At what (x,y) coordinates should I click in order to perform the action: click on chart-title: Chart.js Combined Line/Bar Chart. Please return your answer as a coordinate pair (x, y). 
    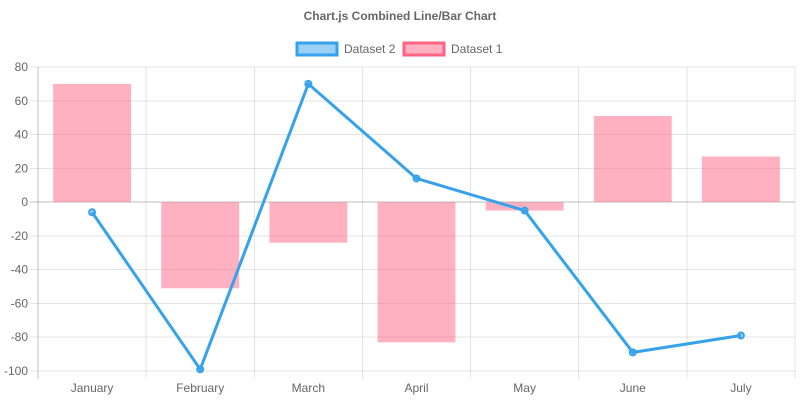
    Looking at the image, I should click on (400, 16).